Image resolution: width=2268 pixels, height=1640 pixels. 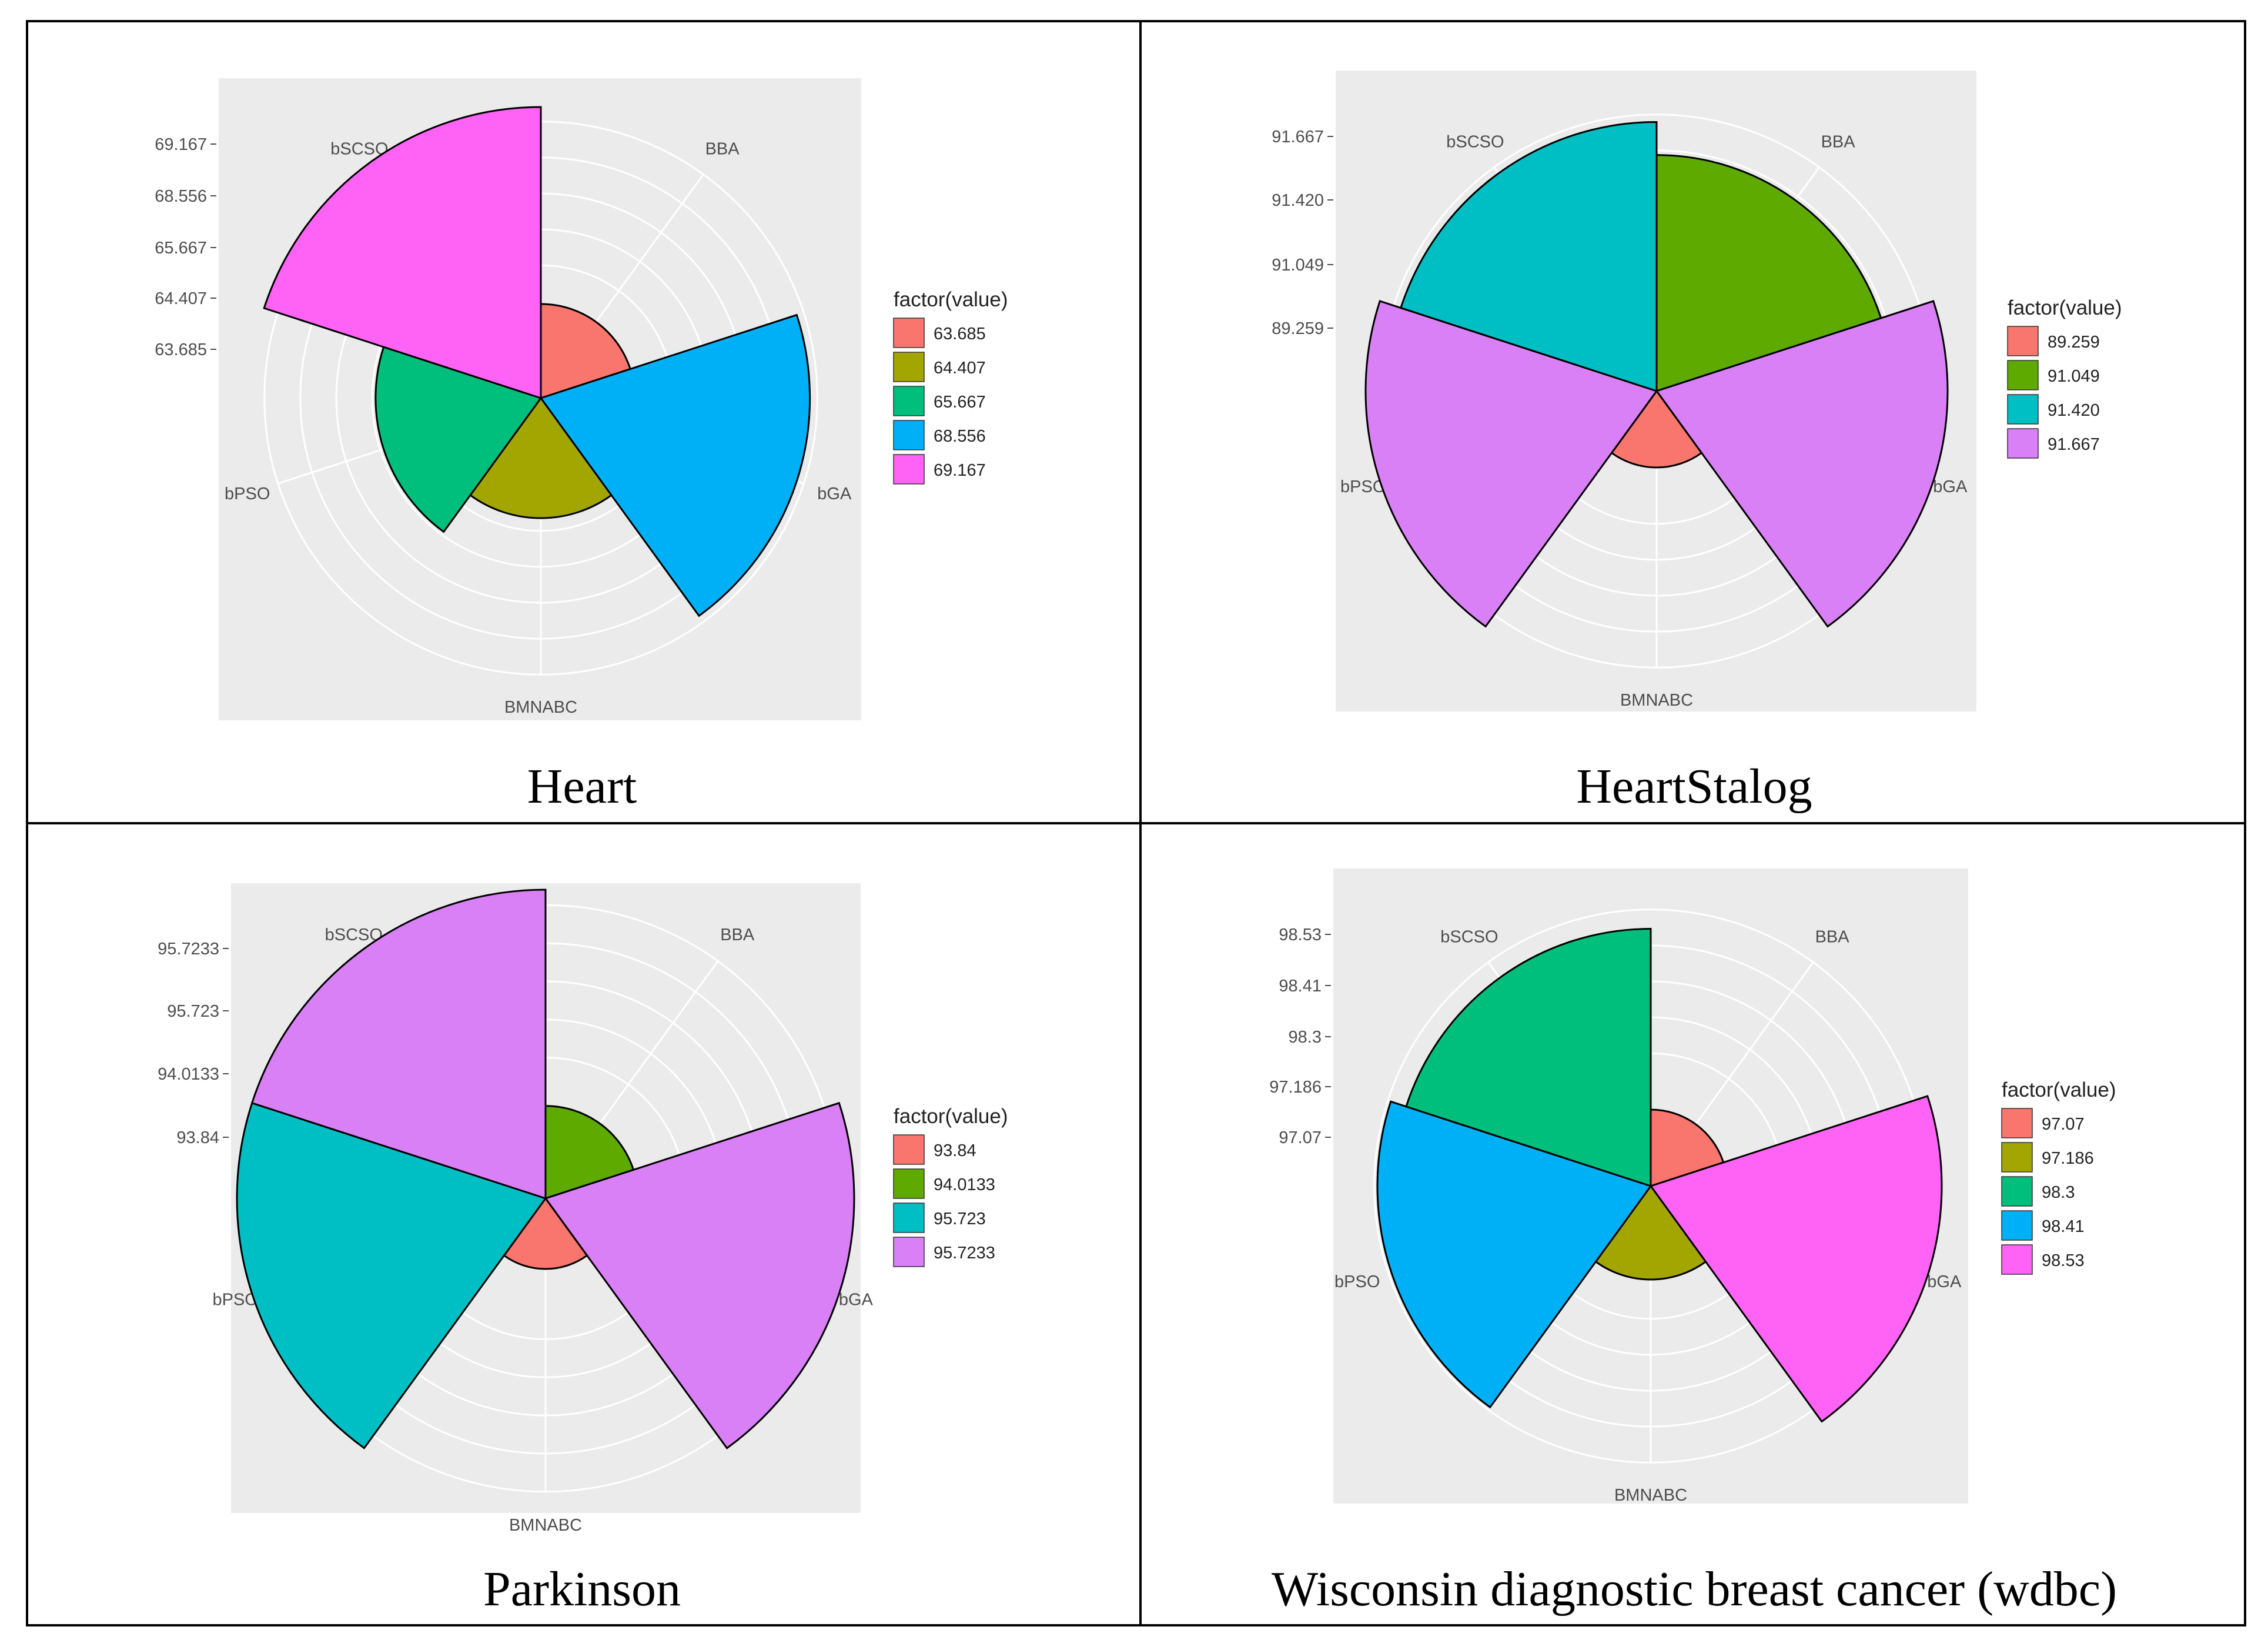 I want to click on legend-label: 65.667, so click(x=960, y=402).